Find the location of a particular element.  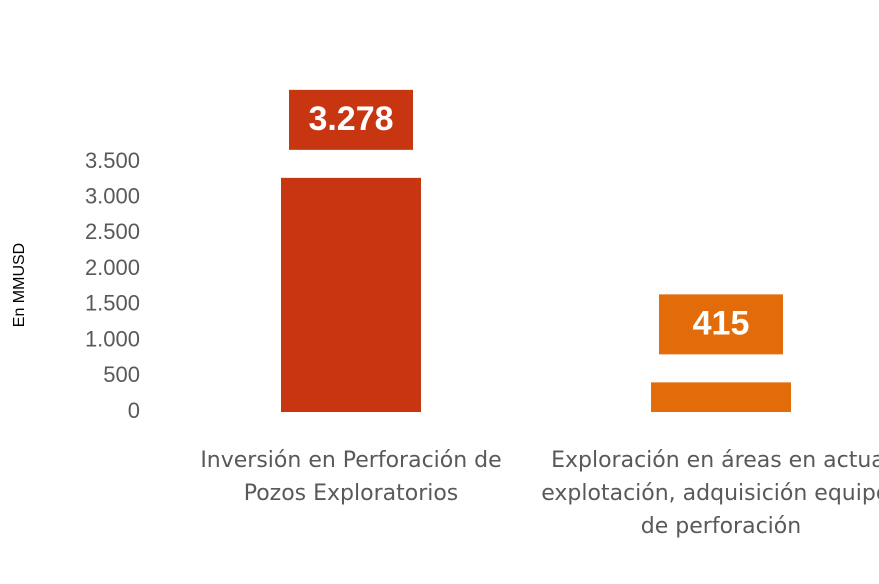

y-tick-label: 2.500 is located at coordinates (112, 231).